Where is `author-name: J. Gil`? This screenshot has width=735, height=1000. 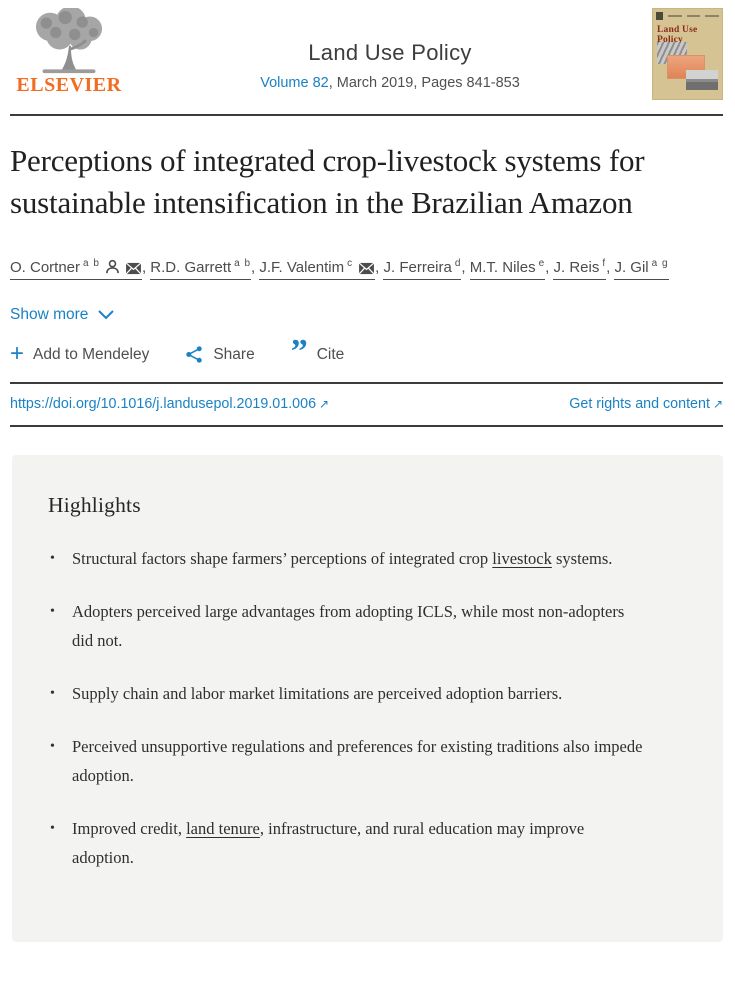
author-name: J. Gil is located at coordinates (631, 267).